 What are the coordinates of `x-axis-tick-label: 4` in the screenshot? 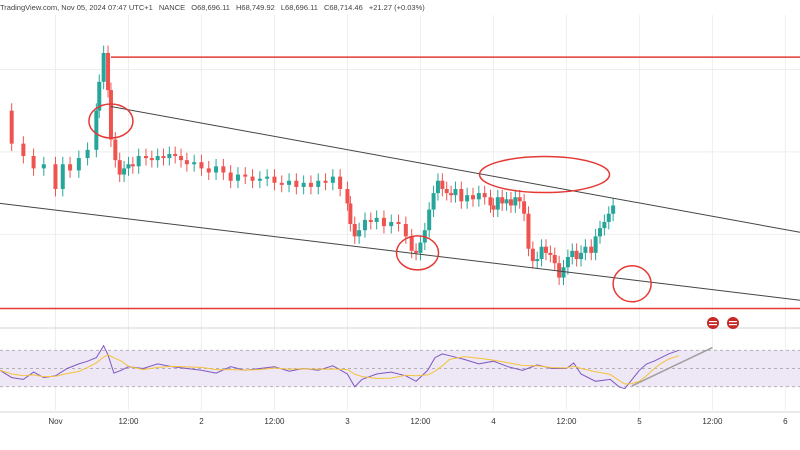 It's located at (493, 421).